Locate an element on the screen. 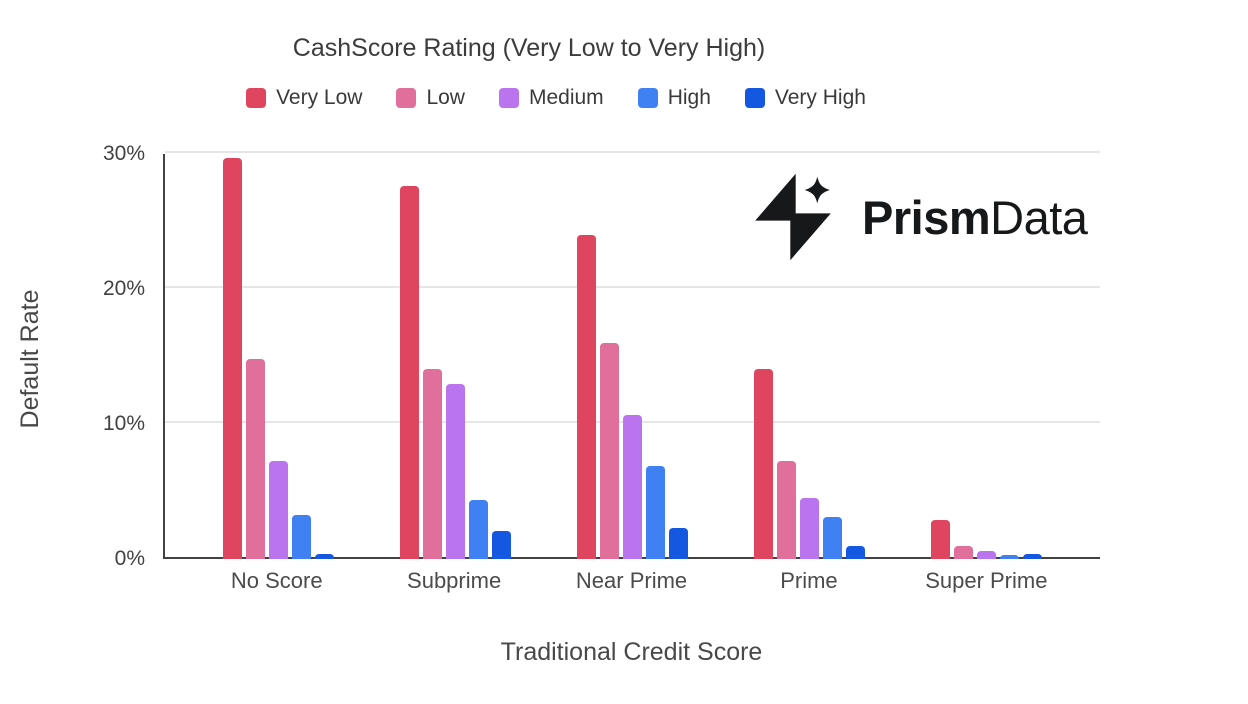  legend-label: Medium is located at coordinates (566, 97).